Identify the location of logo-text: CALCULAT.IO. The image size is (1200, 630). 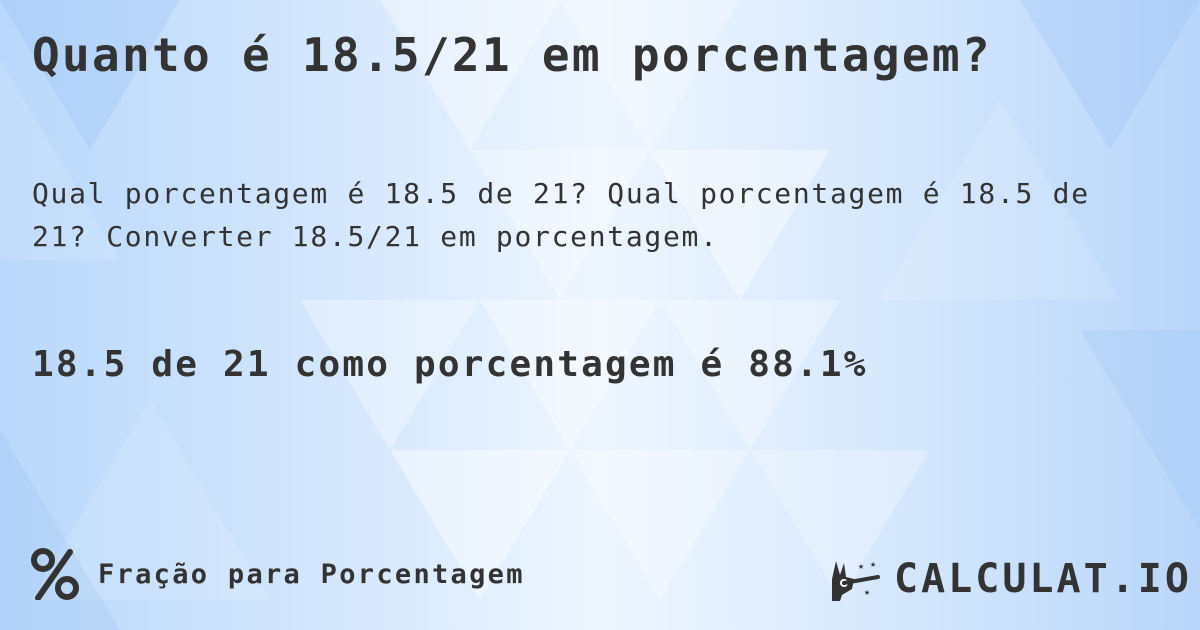
(1043, 579).